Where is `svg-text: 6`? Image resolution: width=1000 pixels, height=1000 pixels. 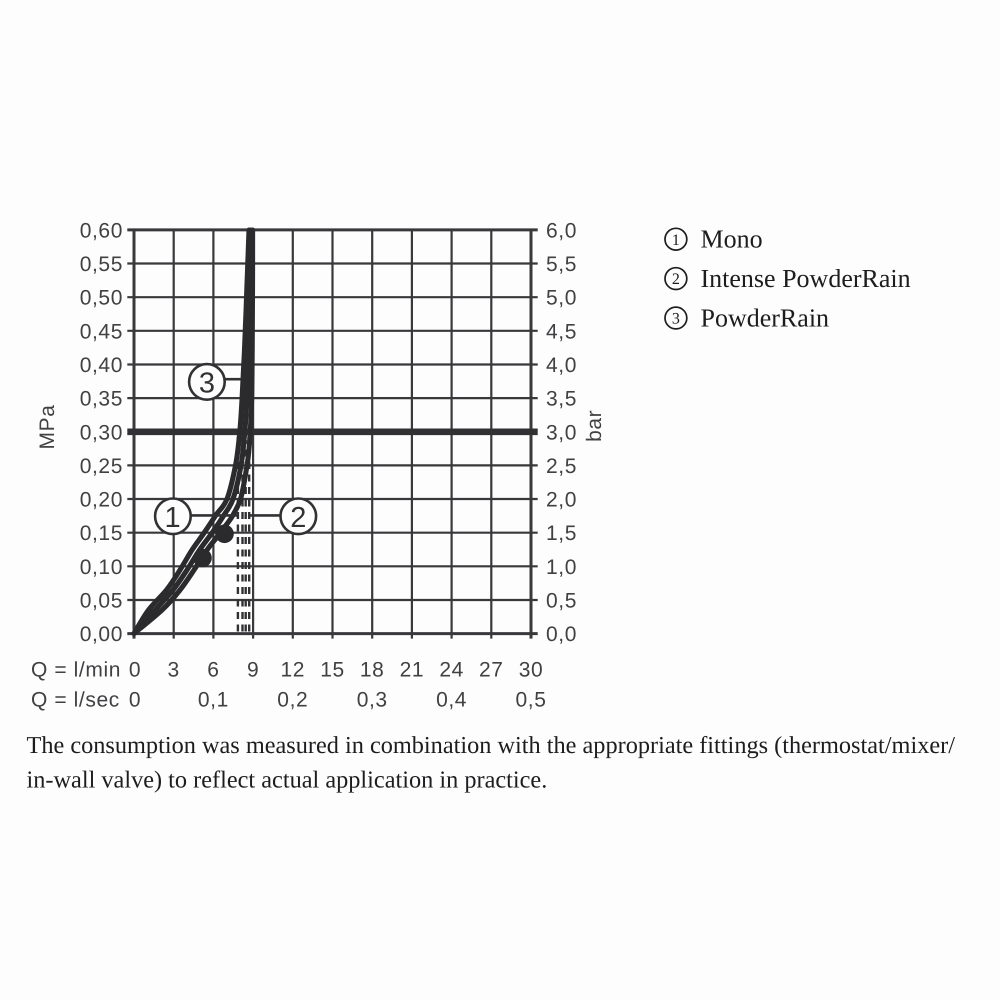
svg-text: 6 is located at coordinates (213, 670).